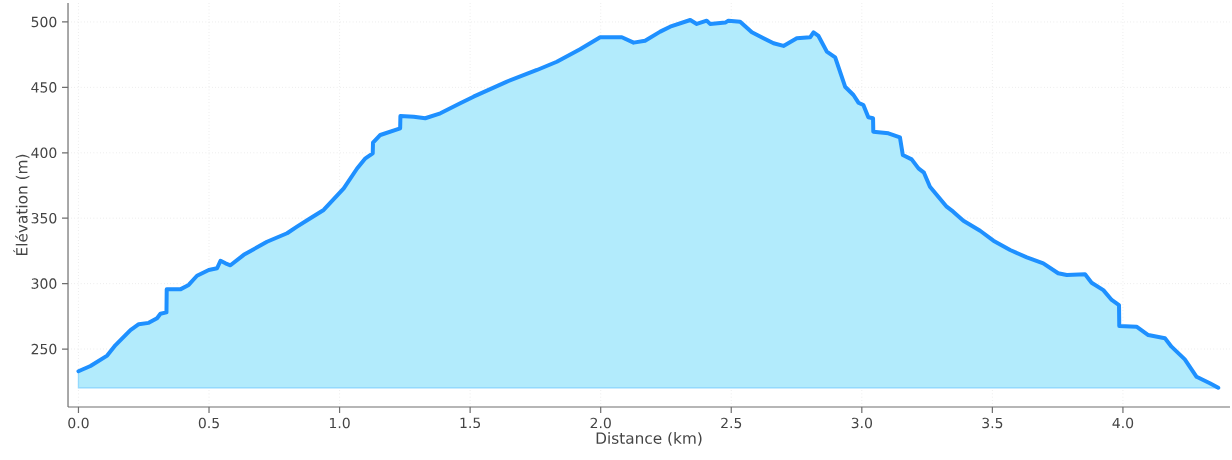 Image resolution: width=1232 pixels, height=460 pixels. What do you see at coordinates (208, 423) in the screenshot?
I see `x-tick-label: 0.5` at bounding box center [208, 423].